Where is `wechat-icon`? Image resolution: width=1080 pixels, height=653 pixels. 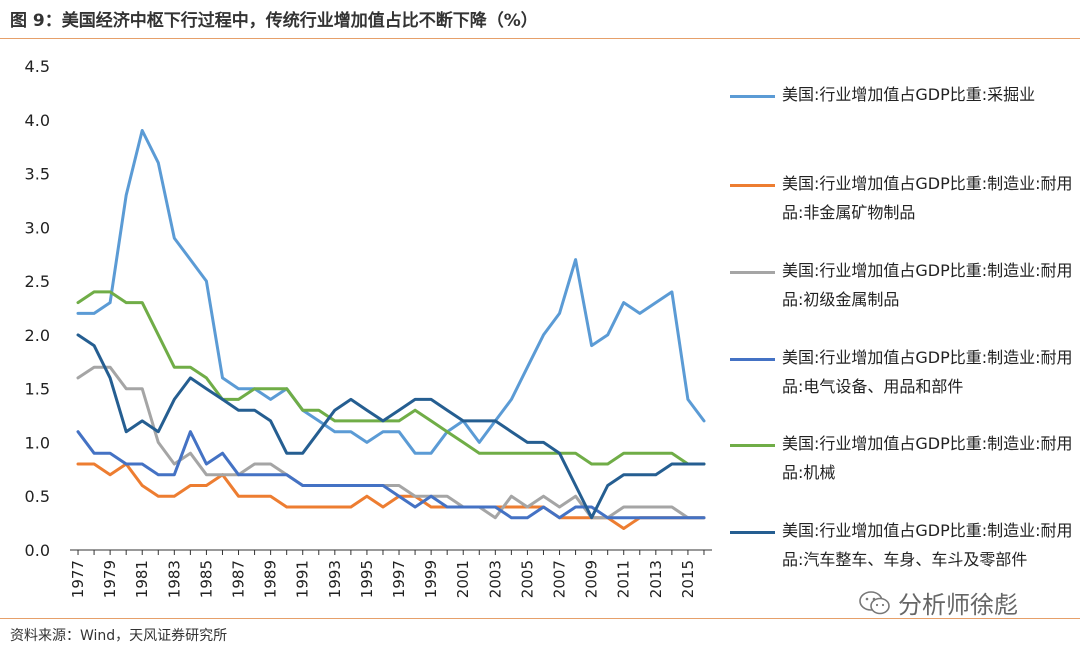
wechat-icon is located at coordinates (874, 602).